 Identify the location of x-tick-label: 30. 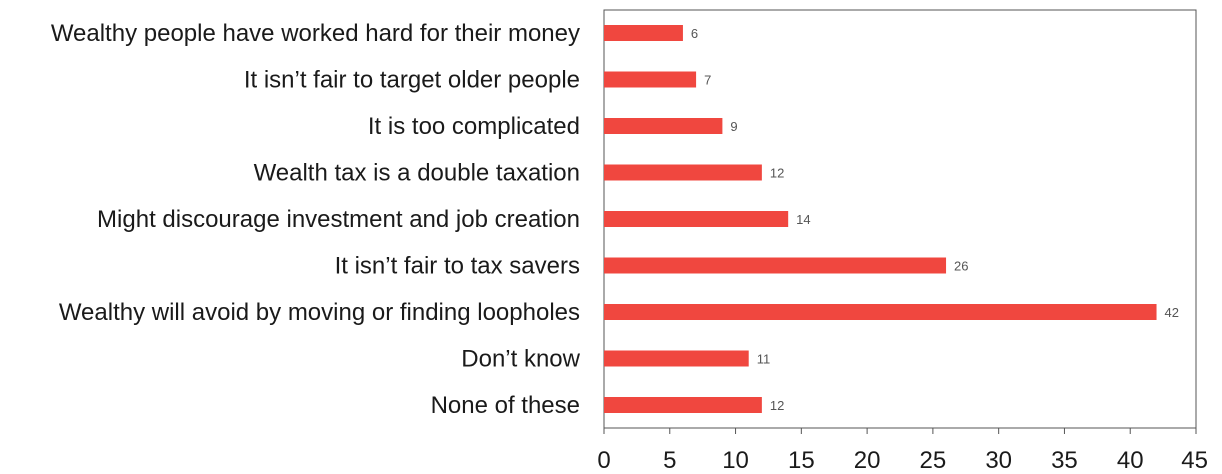
(998, 460).